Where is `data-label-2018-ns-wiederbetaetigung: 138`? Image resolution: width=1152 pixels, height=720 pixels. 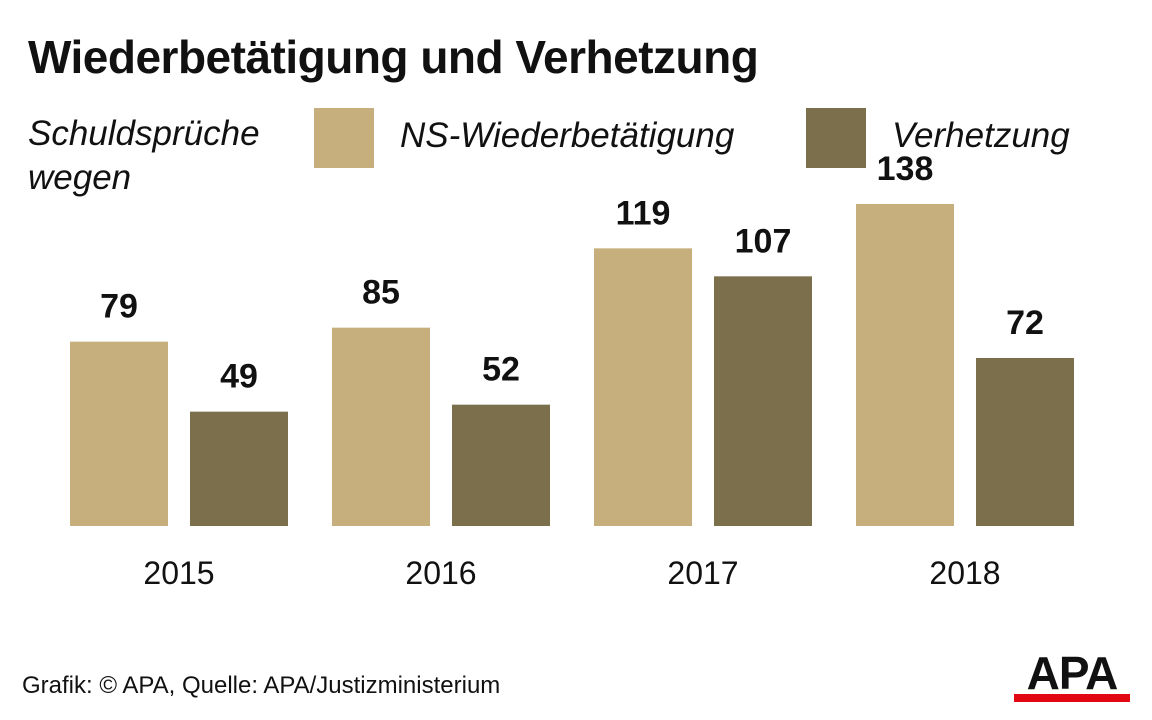 data-label-2018-ns-wiederbetaetigung: 138 is located at coordinates (905, 169).